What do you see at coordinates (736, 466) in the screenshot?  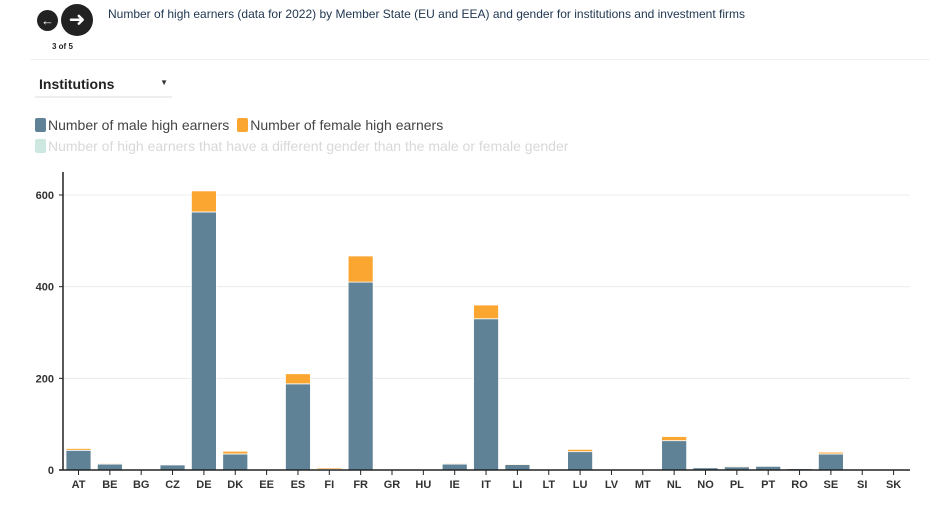 I see `bar-female-PL` at bounding box center [736, 466].